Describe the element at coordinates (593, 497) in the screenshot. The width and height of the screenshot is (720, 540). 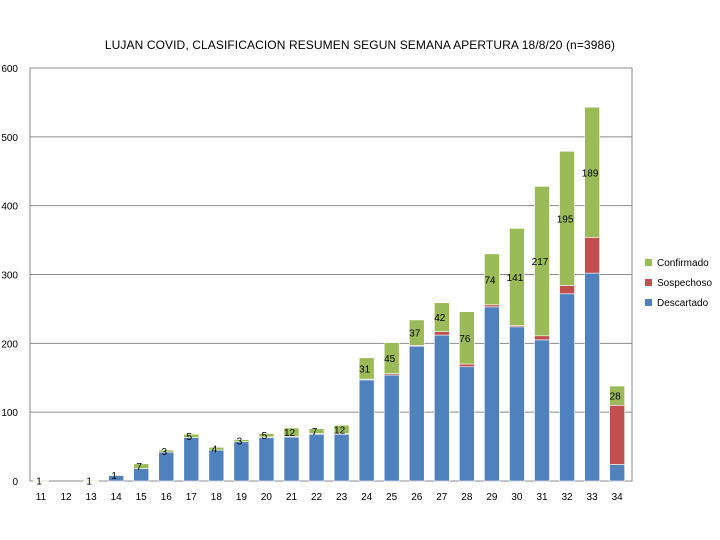
I see `x-tick-label: 33` at that location.